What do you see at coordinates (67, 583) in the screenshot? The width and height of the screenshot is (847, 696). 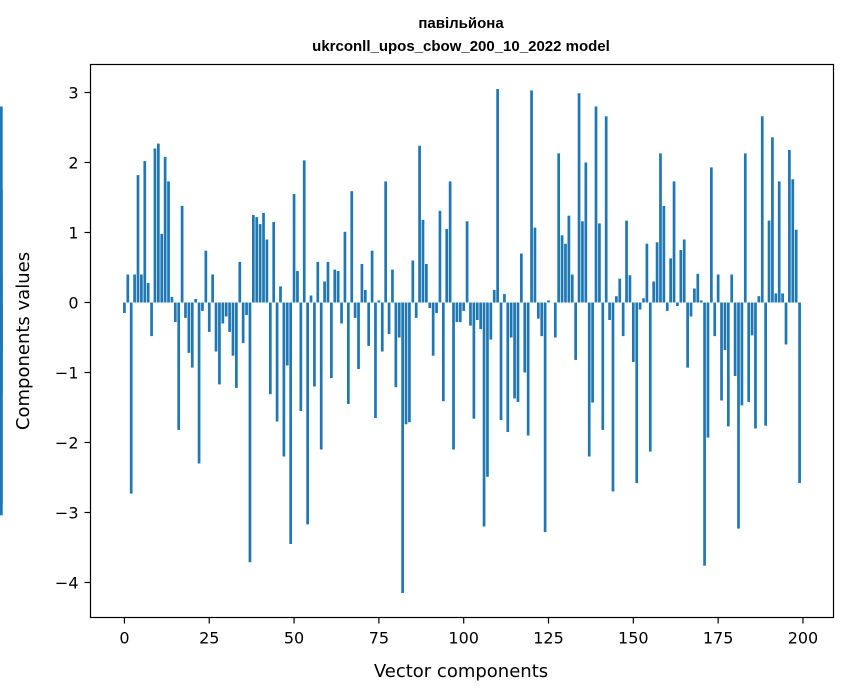 I see `y-tick-label: −4` at bounding box center [67, 583].